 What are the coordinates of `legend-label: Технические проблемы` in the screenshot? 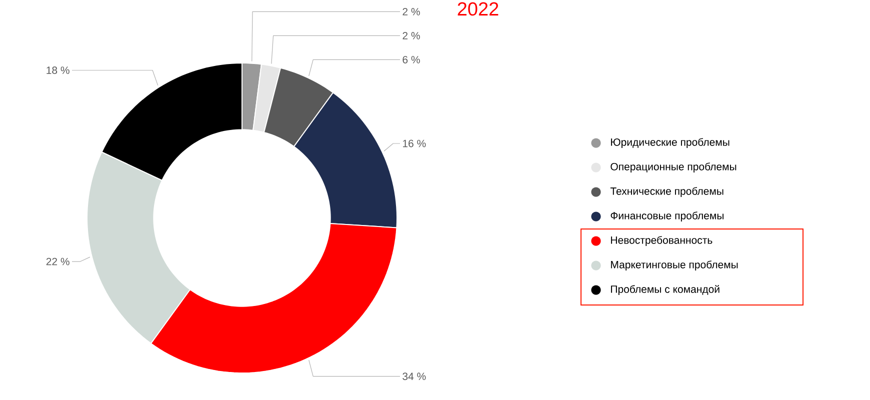 It's located at (667, 192).